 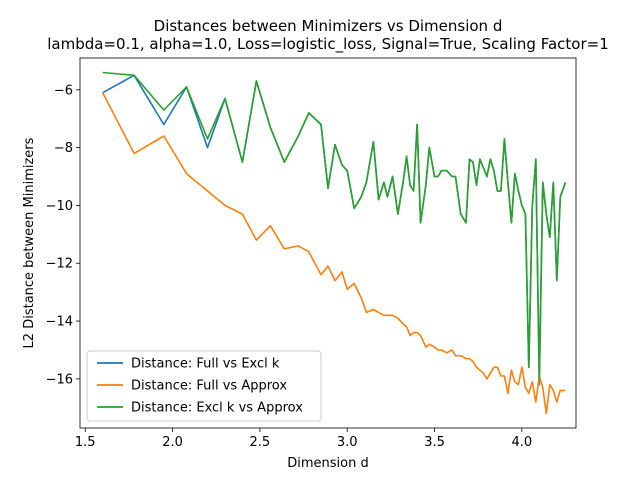 What do you see at coordinates (63, 148) in the screenshot?
I see `y-tick-label: −8` at bounding box center [63, 148].